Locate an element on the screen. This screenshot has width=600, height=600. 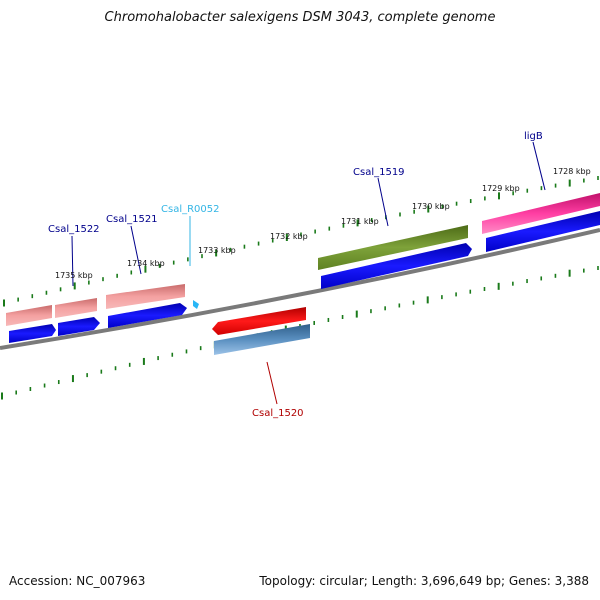
scale-label-1732: 1732 kbp is located at coordinates (289, 236).